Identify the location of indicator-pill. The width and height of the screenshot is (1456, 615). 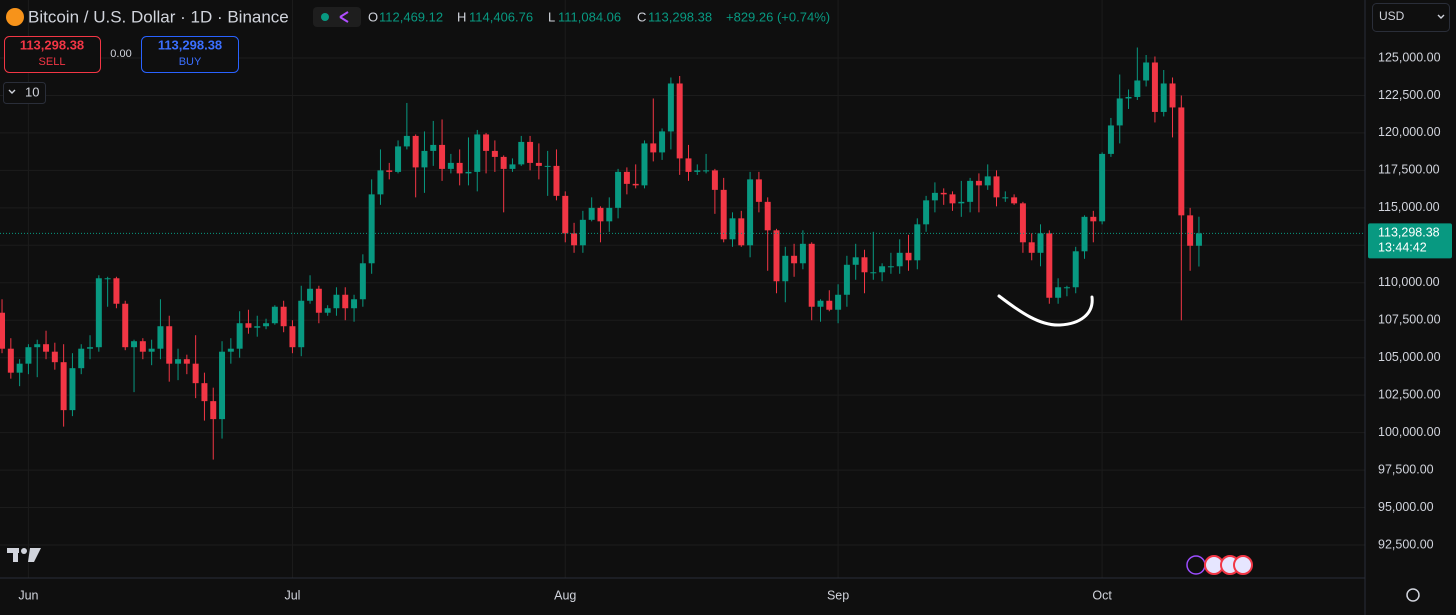
(337, 17).